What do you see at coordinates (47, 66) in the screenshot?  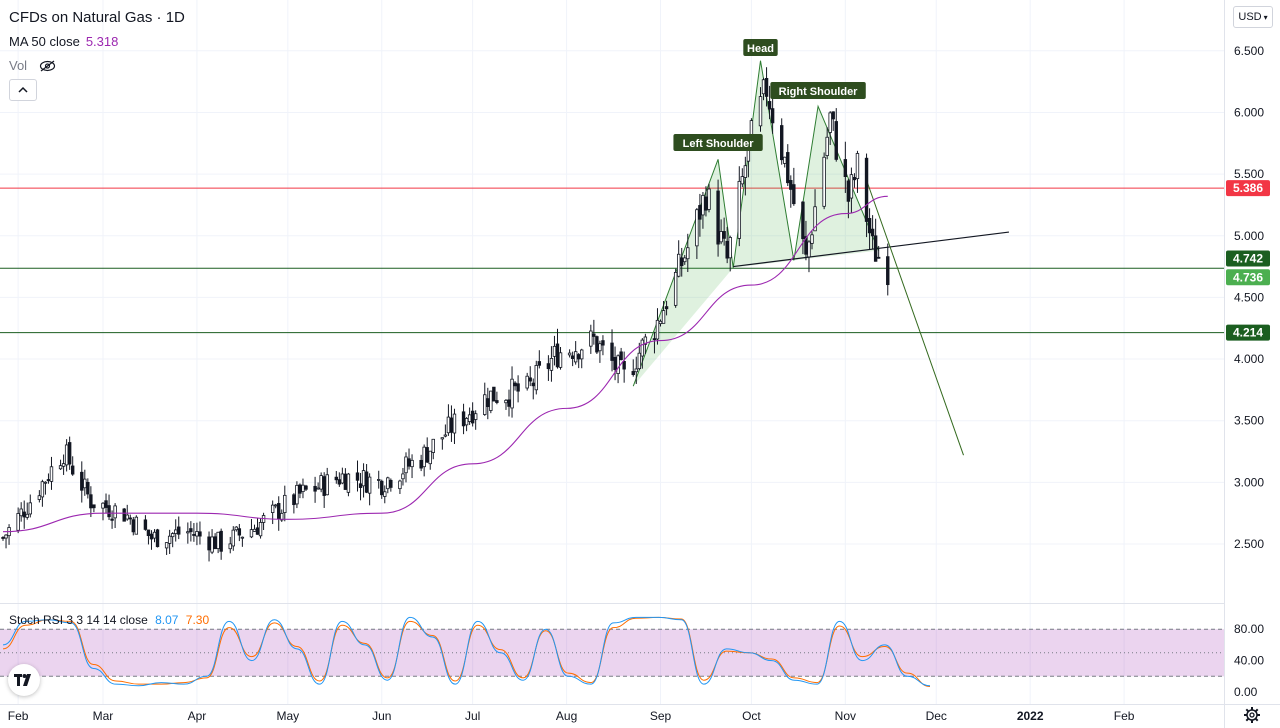 I see `eye-hidden-icon` at bounding box center [47, 66].